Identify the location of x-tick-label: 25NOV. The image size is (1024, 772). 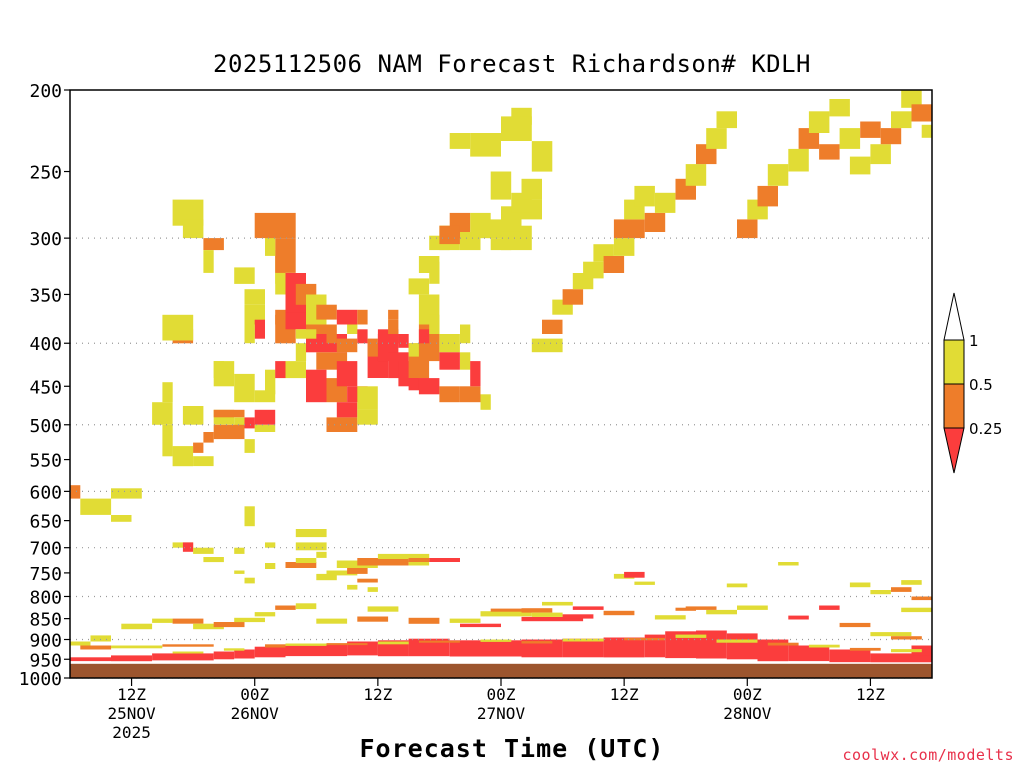
(131, 713).